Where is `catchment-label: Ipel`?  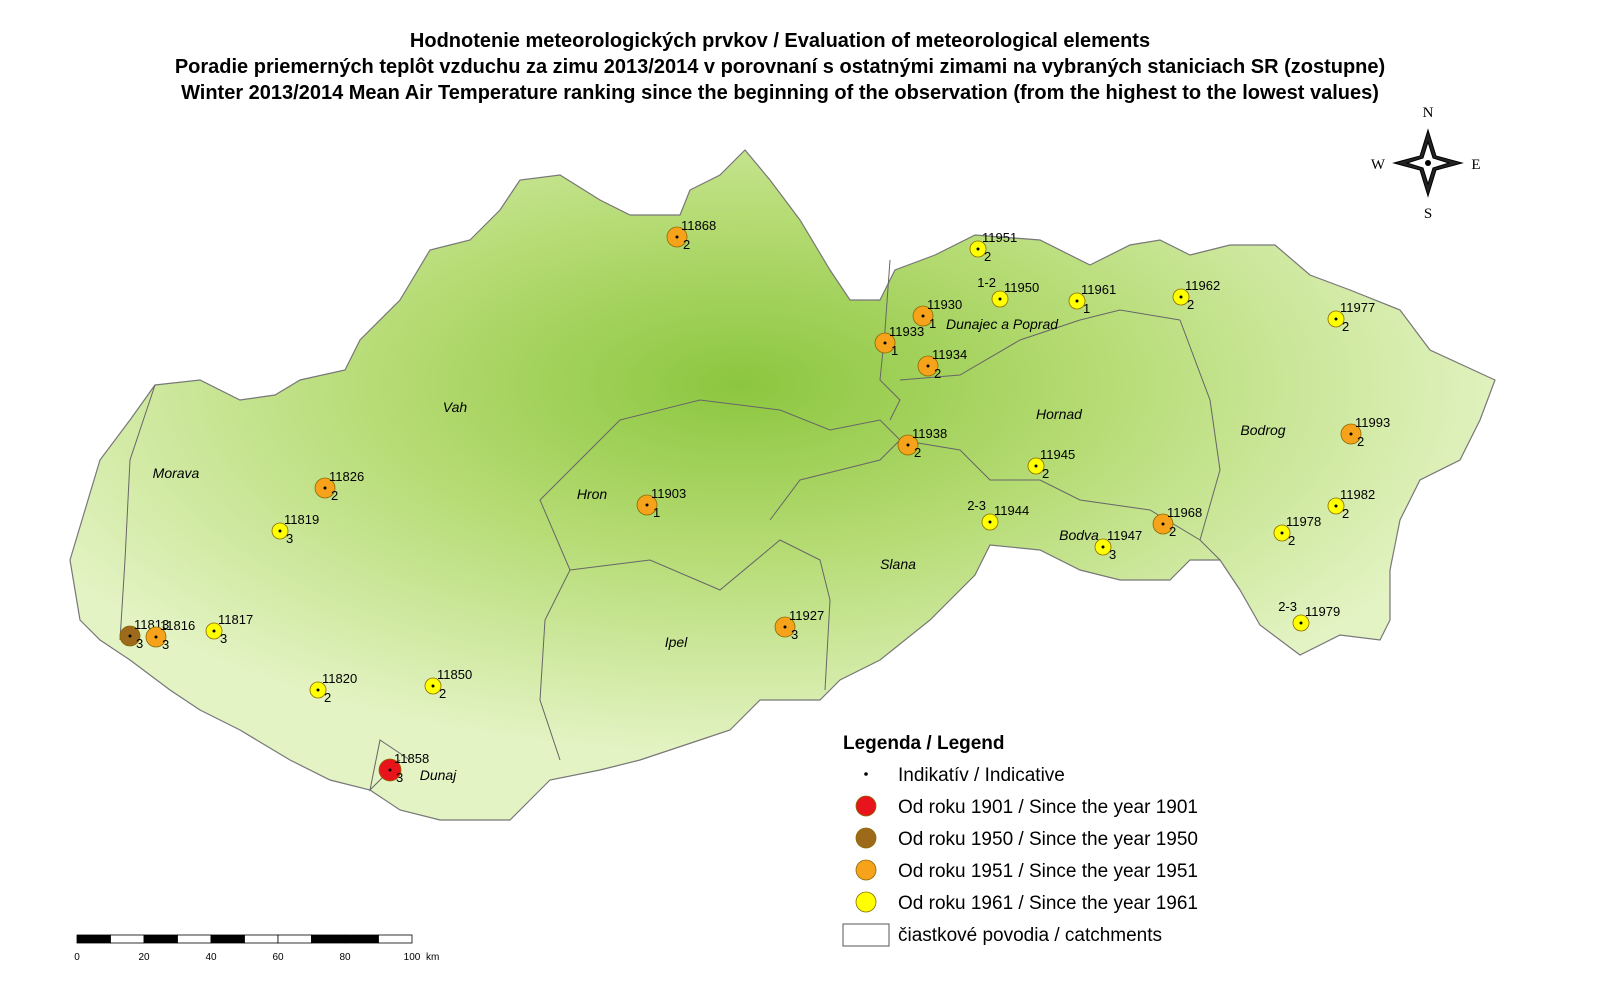
catchment-label: Ipel is located at coordinates (676, 642).